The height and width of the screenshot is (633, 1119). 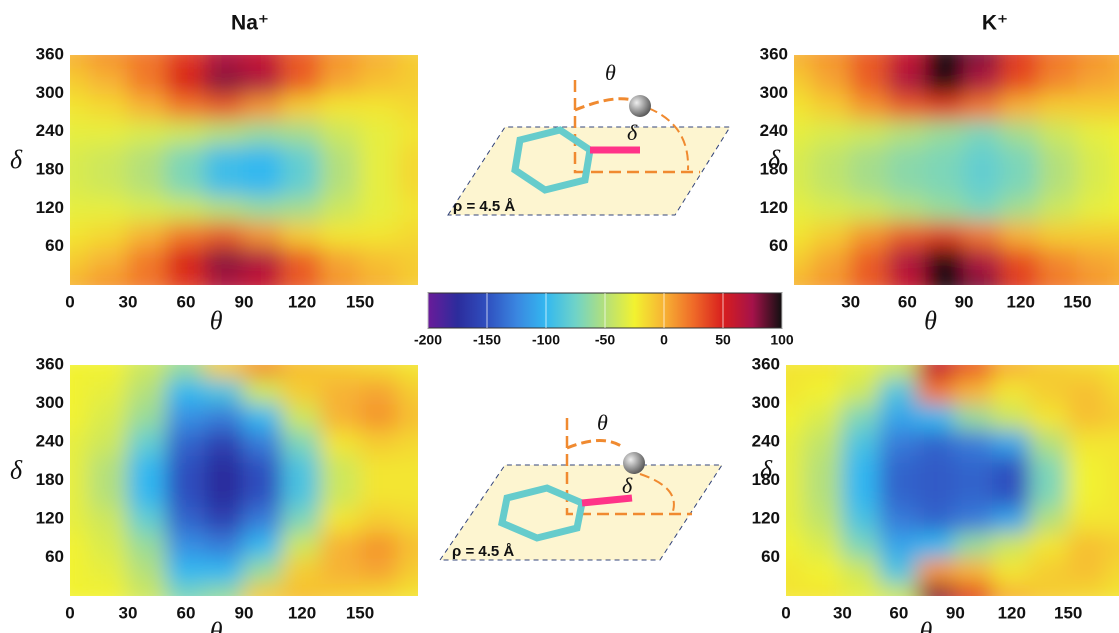 I want to click on plot-area, so click(x=244, y=480).